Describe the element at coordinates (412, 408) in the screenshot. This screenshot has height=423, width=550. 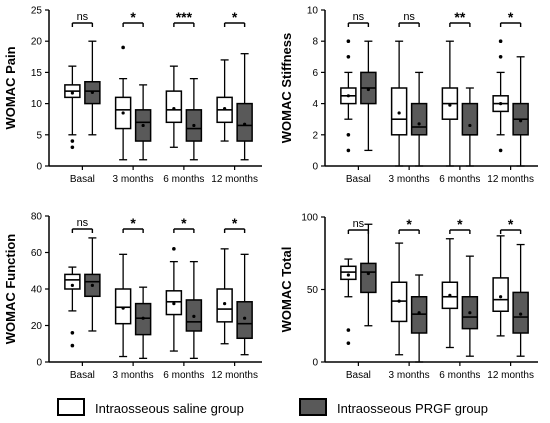
I see `legend-label-prgf: Intraosseous PRGF group` at that location.